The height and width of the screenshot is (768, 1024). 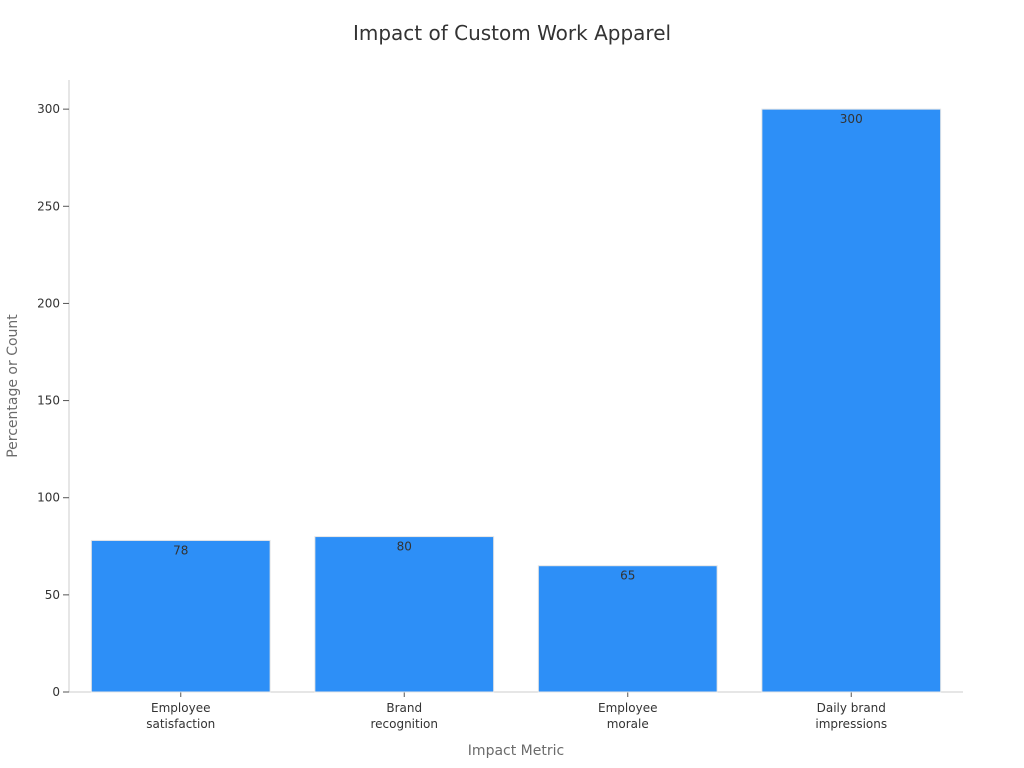 I want to click on x-axis-title: Impact Metric, so click(x=516, y=751).